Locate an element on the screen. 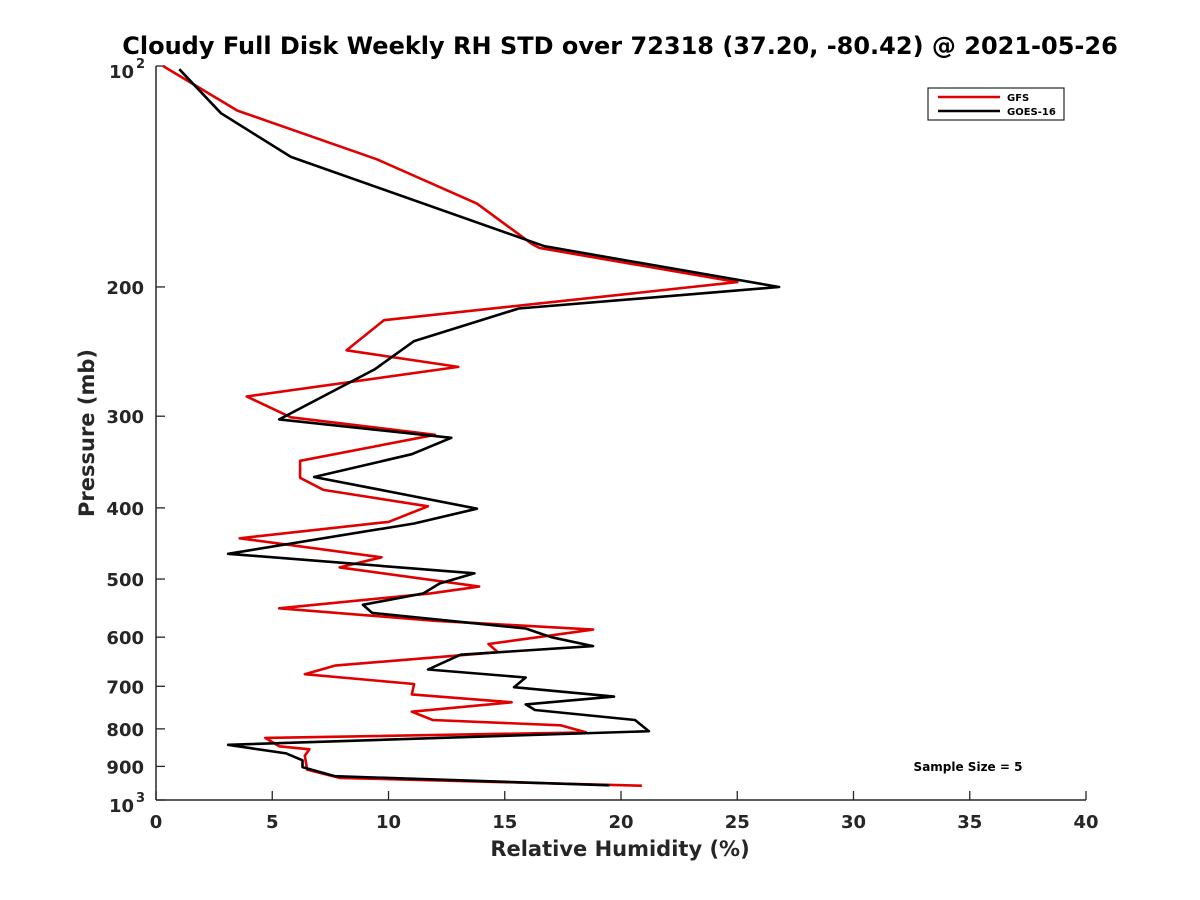 The height and width of the screenshot is (900, 1200). y-tick-label: 600 is located at coordinates (125, 638).